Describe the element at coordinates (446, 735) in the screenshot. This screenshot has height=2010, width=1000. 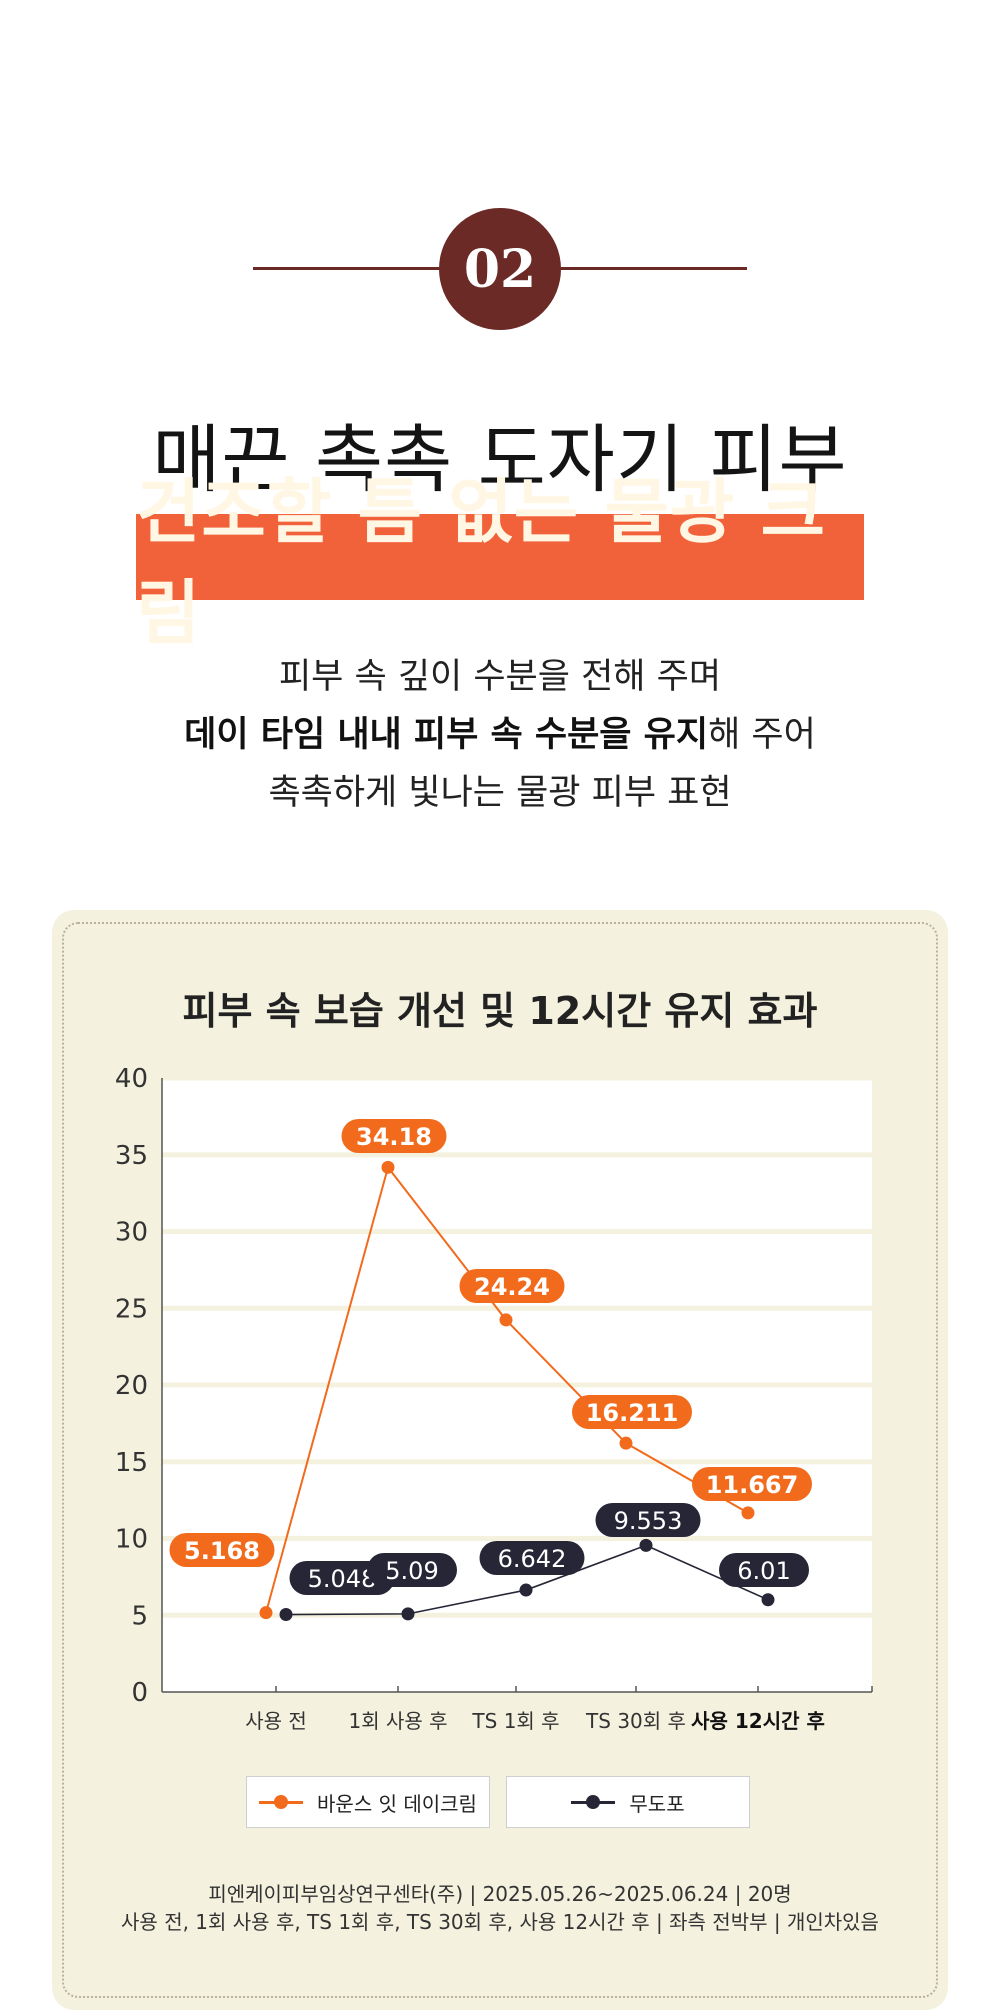
I see `description-line-2-bold: 데이 타임 내내 피부 속 수분을 유지` at that location.